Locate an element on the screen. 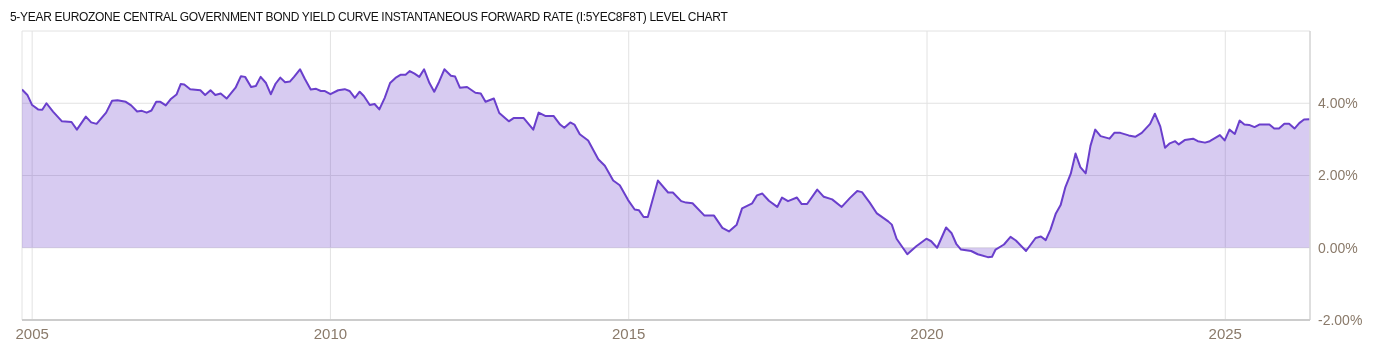  y-tick-label: 4.00% is located at coordinates (1338, 103).